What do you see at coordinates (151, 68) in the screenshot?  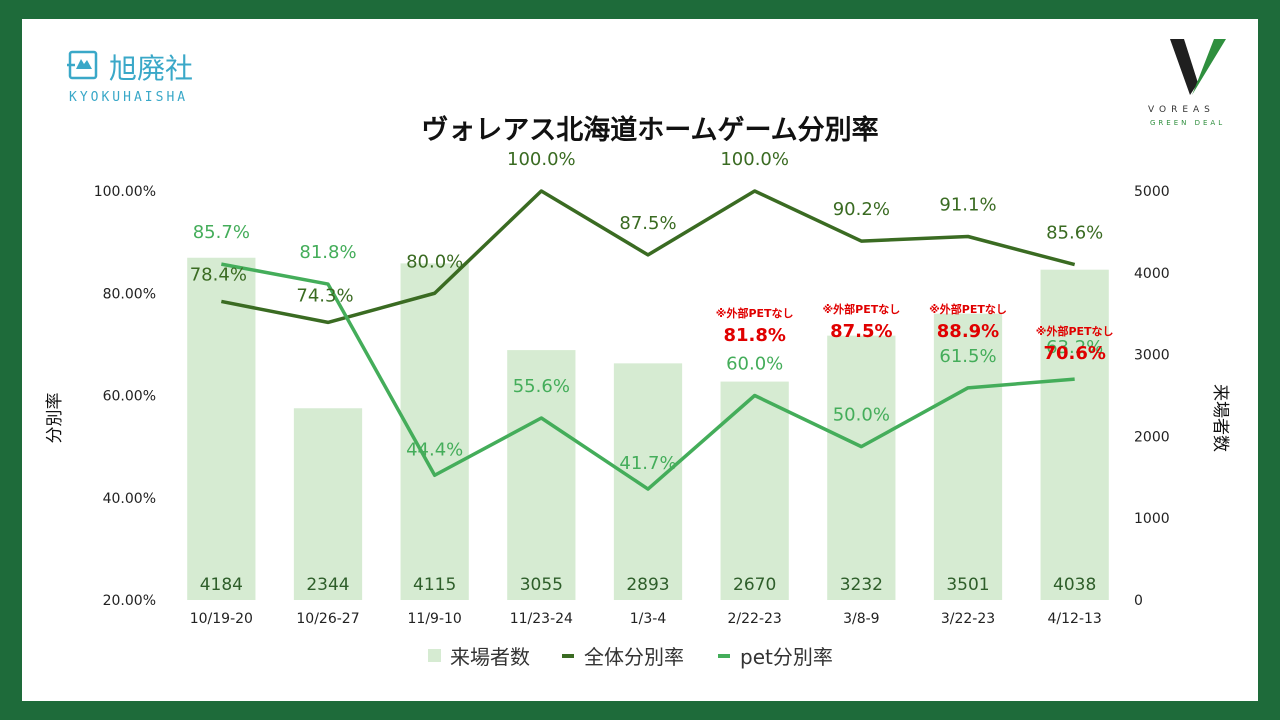 I see `kyokuhaisha-name: 旭廃社` at bounding box center [151, 68].